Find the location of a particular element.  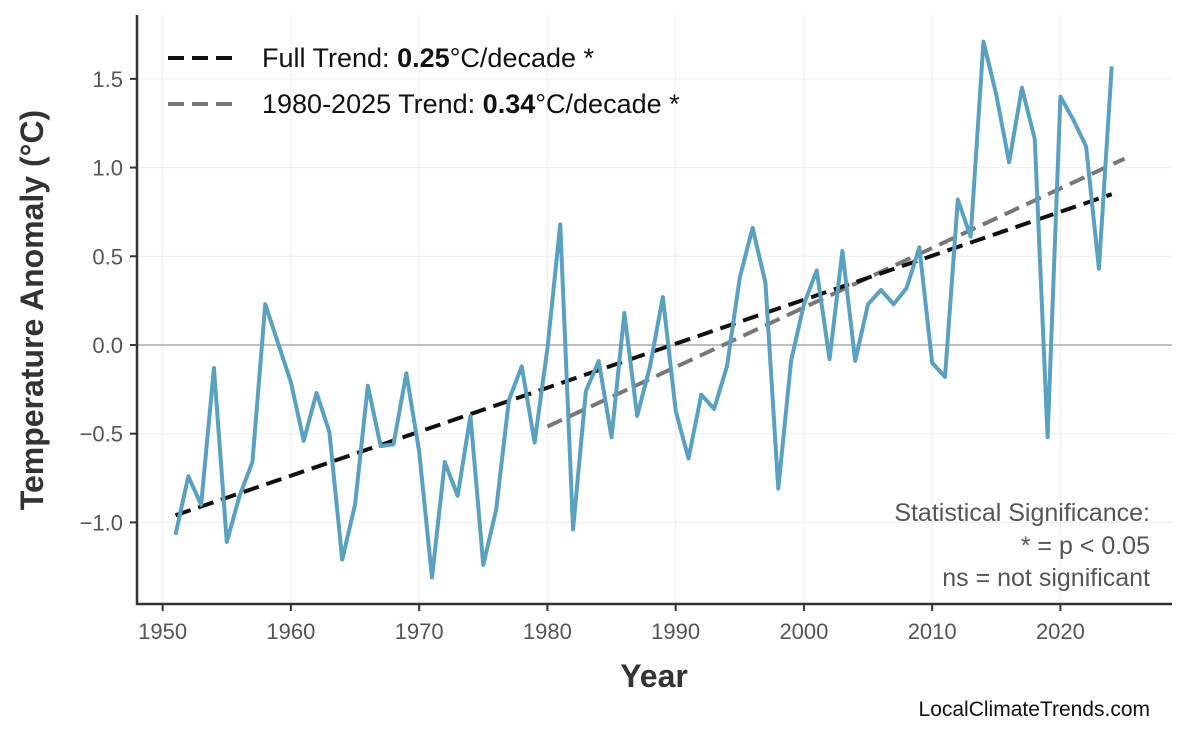

y-tick-label: −1.0 is located at coordinates (101, 522).